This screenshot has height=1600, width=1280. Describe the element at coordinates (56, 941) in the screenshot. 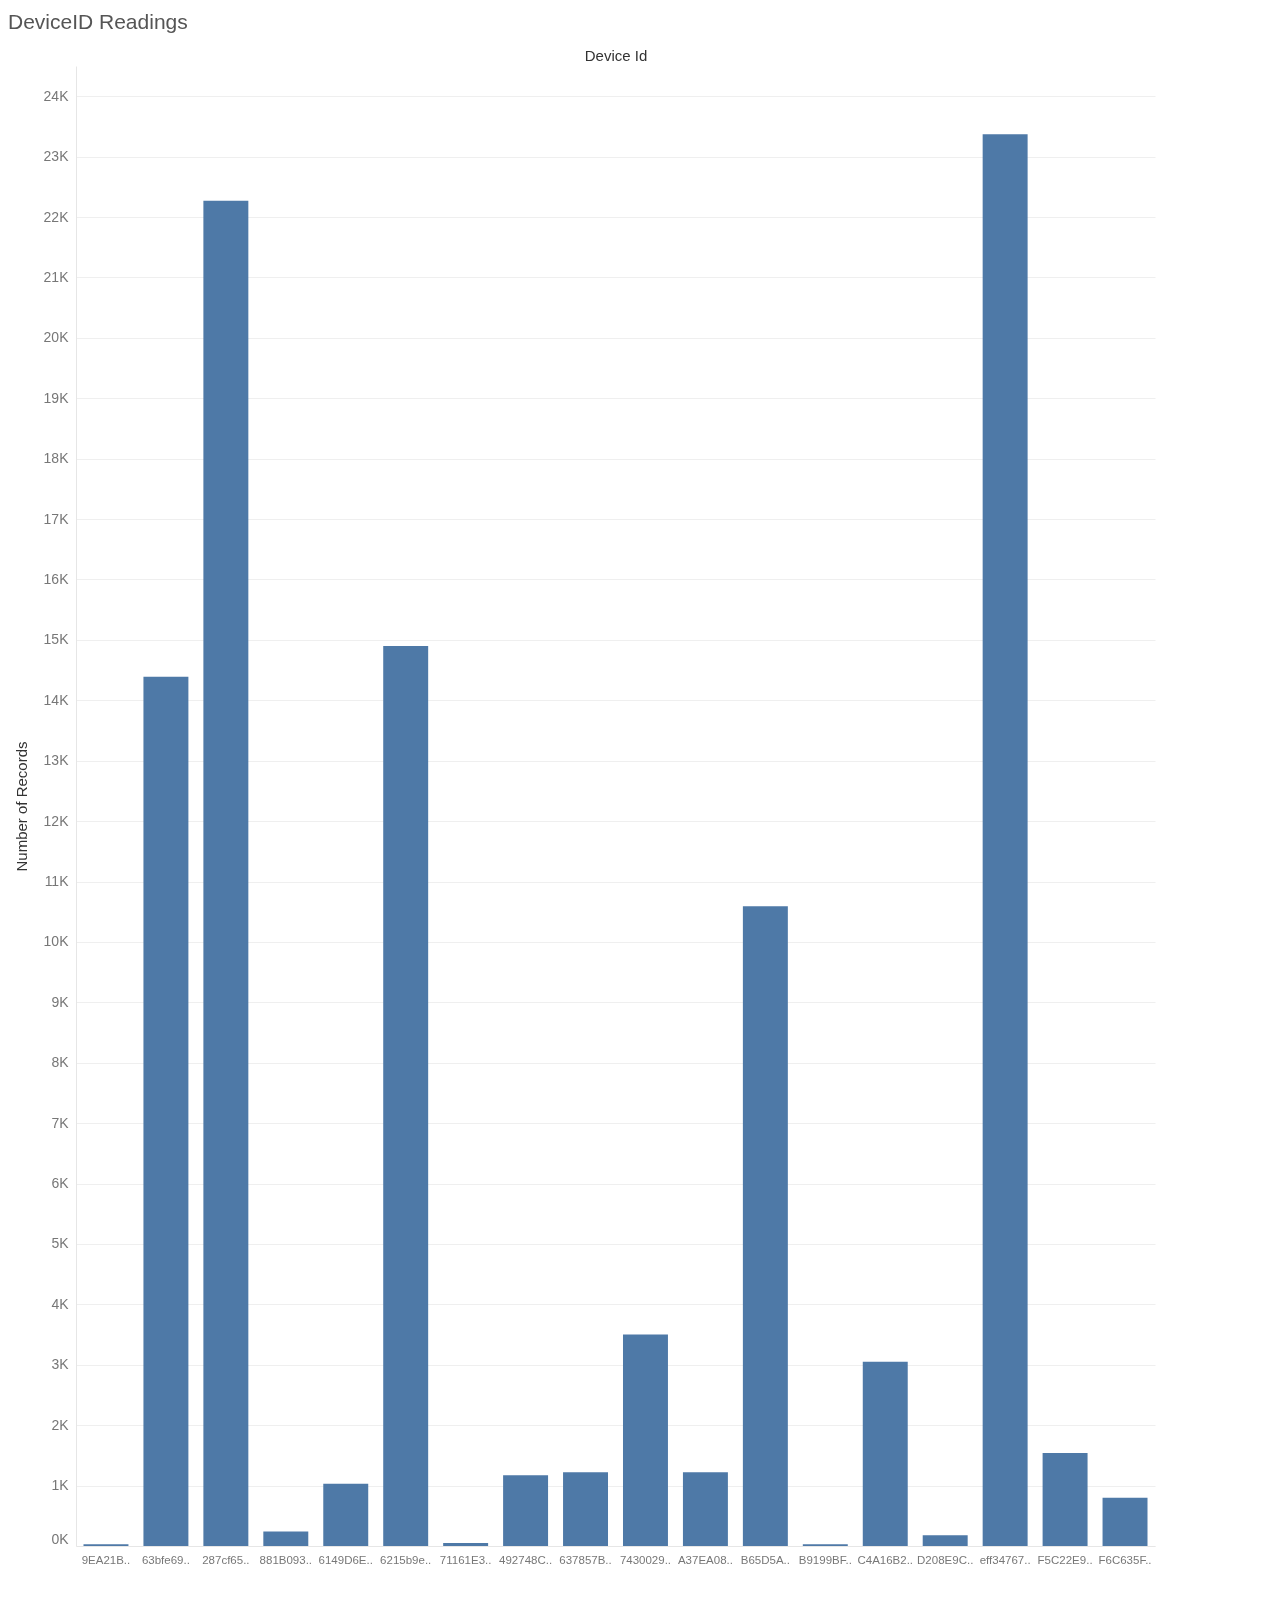

I see `y-tick-label: 10K` at that location.